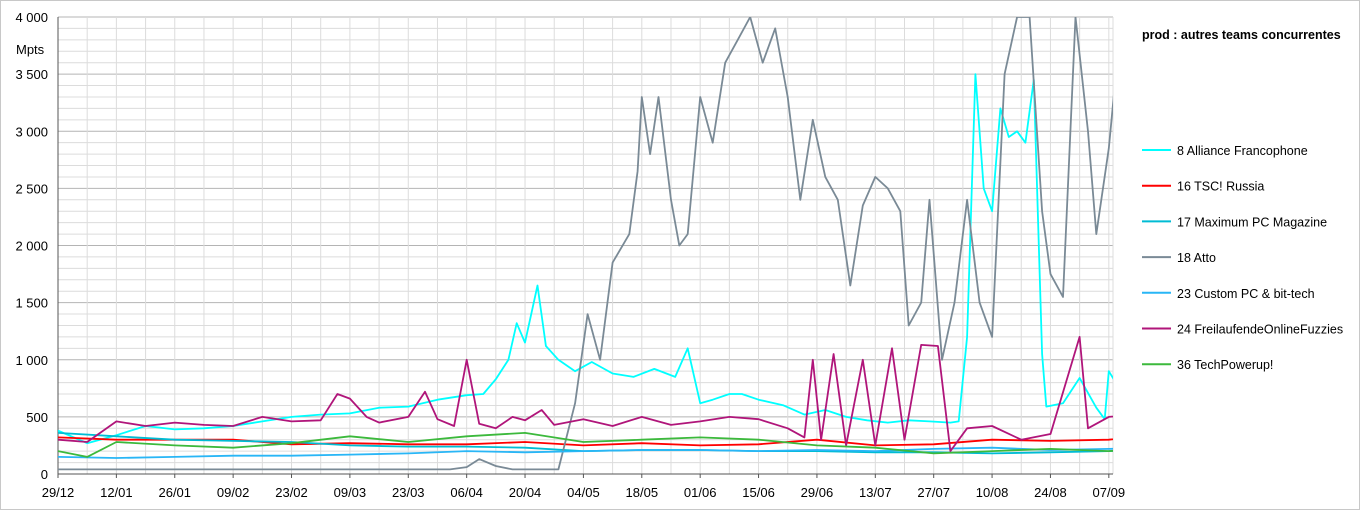  Describe the element at coordinates (31, 303) in the screenshot. I see `y-tick-label: 1 500` at that location.